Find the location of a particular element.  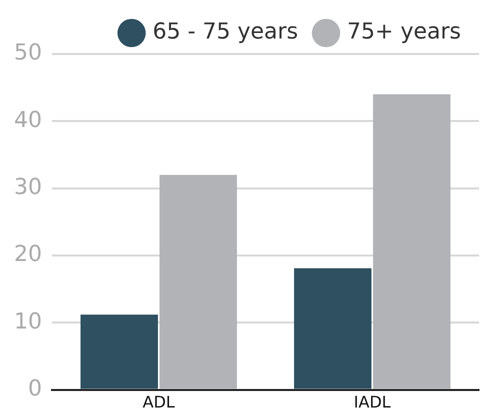

y-tick-label: 40 is located at coordinates (28, 120).